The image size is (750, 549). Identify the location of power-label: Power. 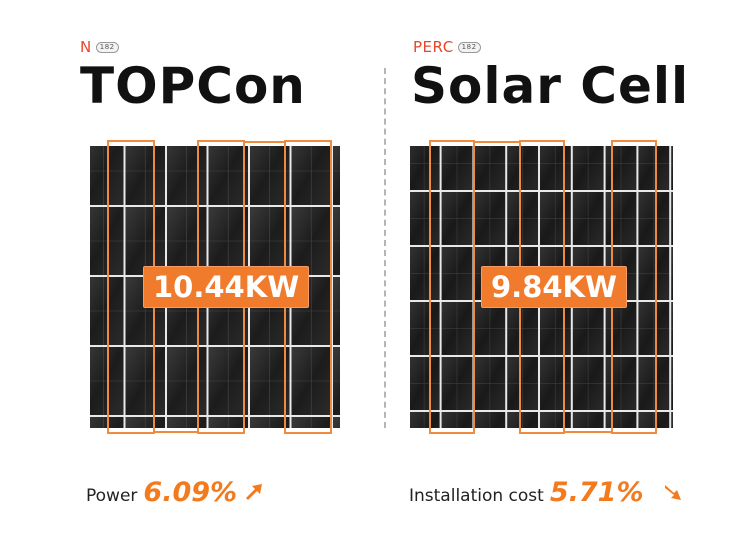
(112, 496).